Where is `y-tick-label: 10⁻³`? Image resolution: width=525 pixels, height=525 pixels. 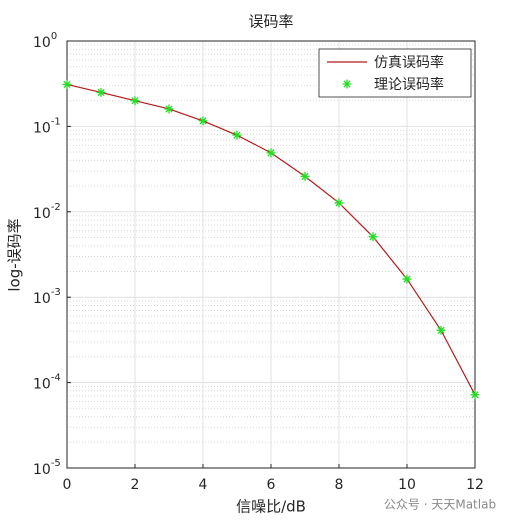 y-tick-label: 10⁻³ is located at coordinates (47, 297).